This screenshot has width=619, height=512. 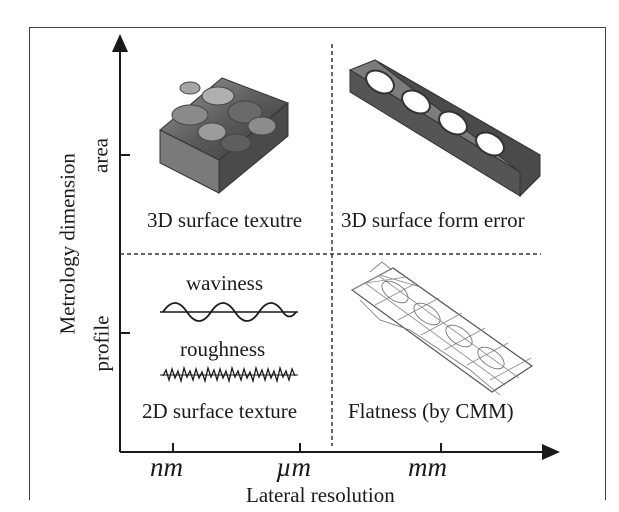 I want to click on x-tick-label-mm: mm, so click(x=427, y=467).